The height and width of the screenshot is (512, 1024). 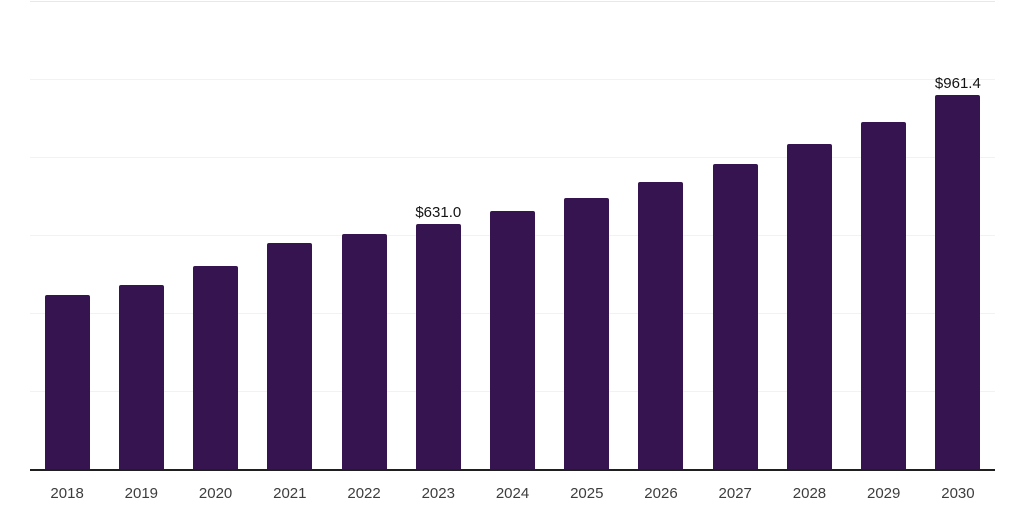 What do you see at coordinates (661, 493) in the screenshot?
I see `x-tick-2026: 2026` at bounding box center [661, 493].